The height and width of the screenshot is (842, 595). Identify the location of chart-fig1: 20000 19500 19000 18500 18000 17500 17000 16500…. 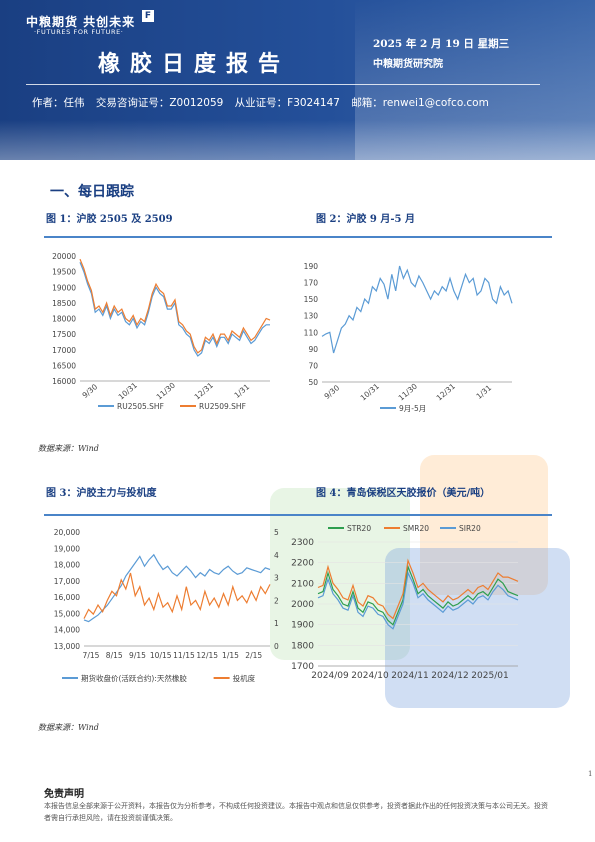
(161, 331).